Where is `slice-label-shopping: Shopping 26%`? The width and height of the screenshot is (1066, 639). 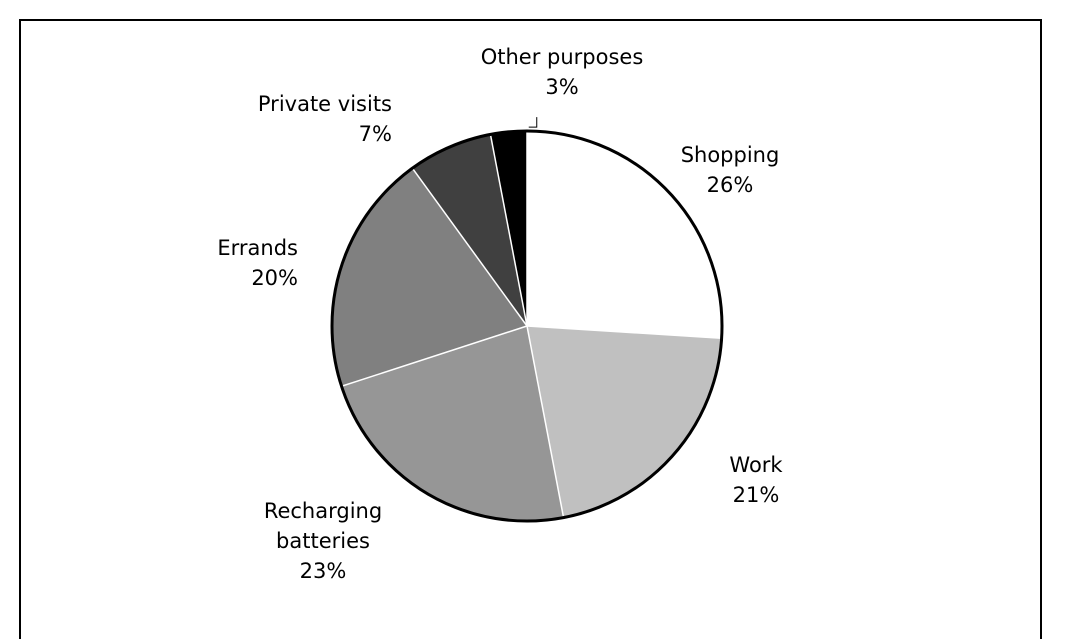
slice-label-shopping: Shopping 26% is located at coordinates (730, 170).